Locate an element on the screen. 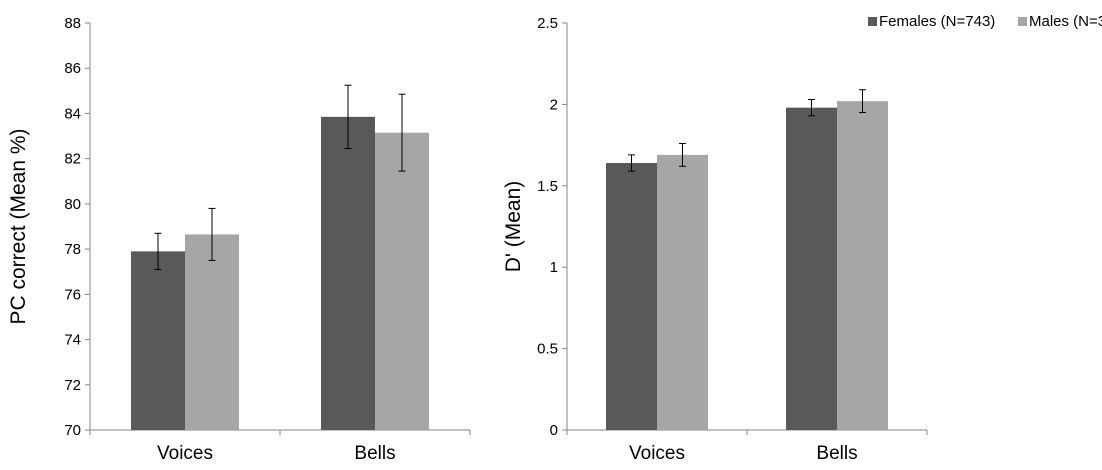 The height and width of the screenshot is (470, 1102). left-category-label: Bells is located at coordinates (374, 453).